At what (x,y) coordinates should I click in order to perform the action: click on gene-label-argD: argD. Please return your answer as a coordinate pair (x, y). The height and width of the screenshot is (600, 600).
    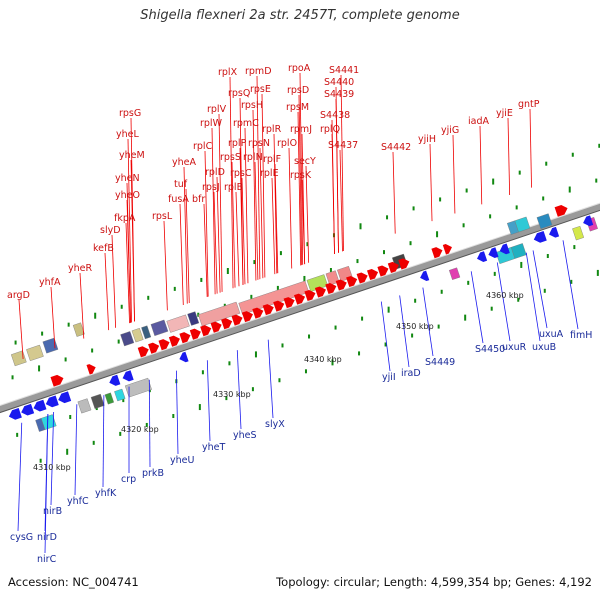
    Looking at the image, I should click on (18, 295).